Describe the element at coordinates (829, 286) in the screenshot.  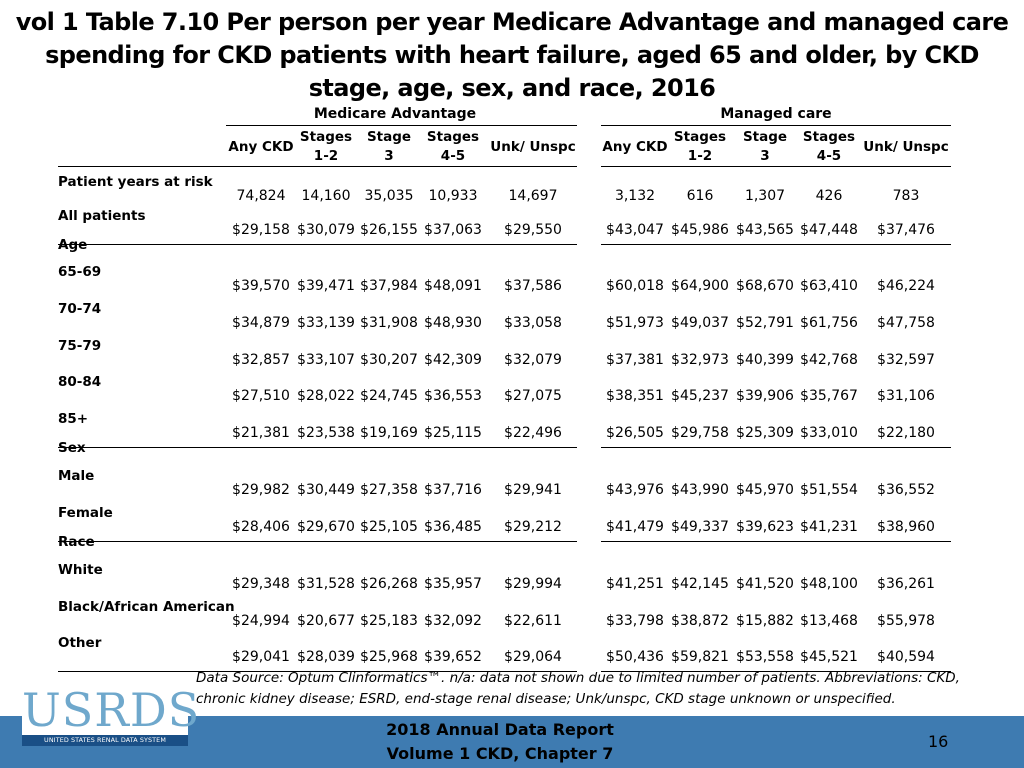
I see `table-cell: $63,410` at that location.